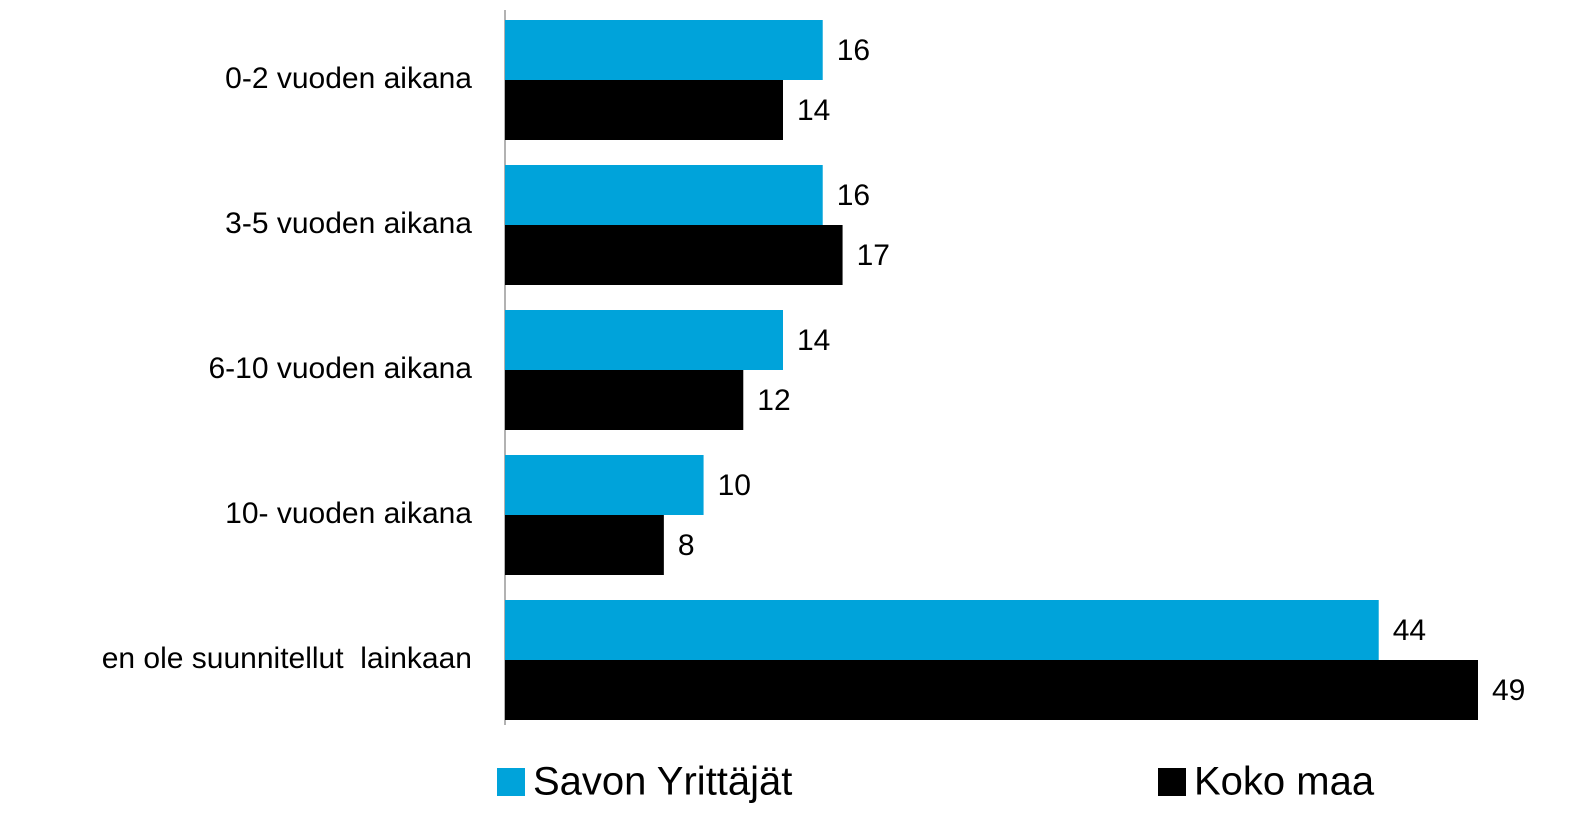 The width and height of the screenshot is (1580, 813). I want to click on data-label: 10, so click(734, 485).